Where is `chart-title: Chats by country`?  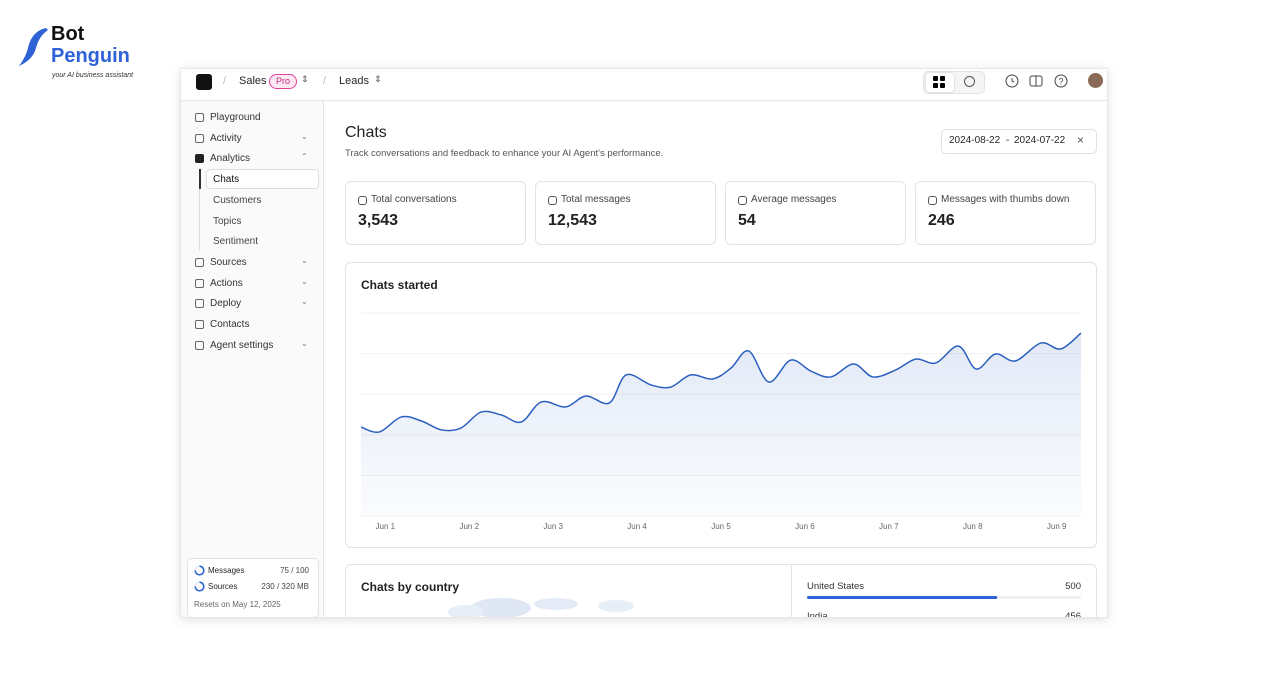
chart-title: Chats by country is located at coordinates (410, 587).